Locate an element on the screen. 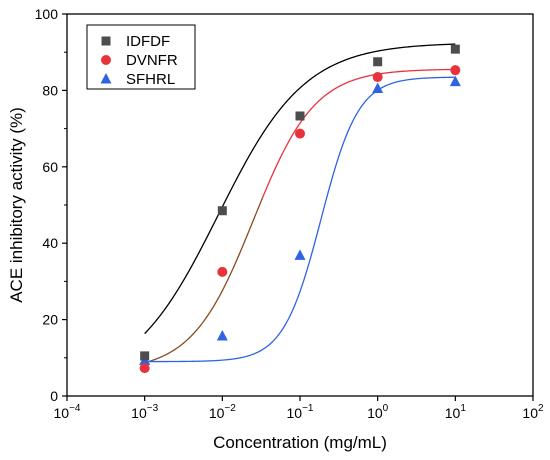 This screenshot has width=550, height=460. x-tick-label: 10⁻¹ is located at coordinates (300, 412).